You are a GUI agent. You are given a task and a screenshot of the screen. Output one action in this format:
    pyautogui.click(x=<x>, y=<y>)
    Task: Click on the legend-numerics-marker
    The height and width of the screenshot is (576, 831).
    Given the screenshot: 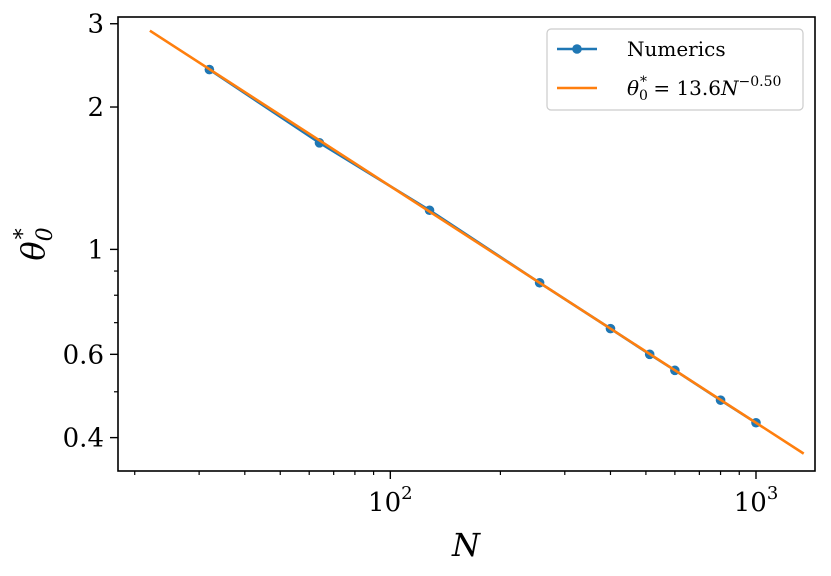 What is the action you would take?
    pyautogui.click(x=577, y=49)
    